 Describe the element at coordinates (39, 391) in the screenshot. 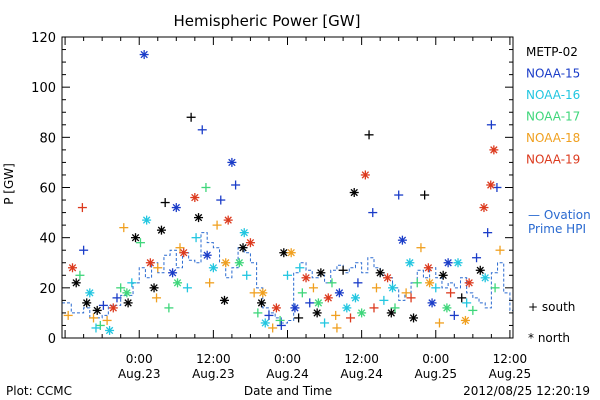

I see `footer-plot-credit: Plot: CCMC` at that location.